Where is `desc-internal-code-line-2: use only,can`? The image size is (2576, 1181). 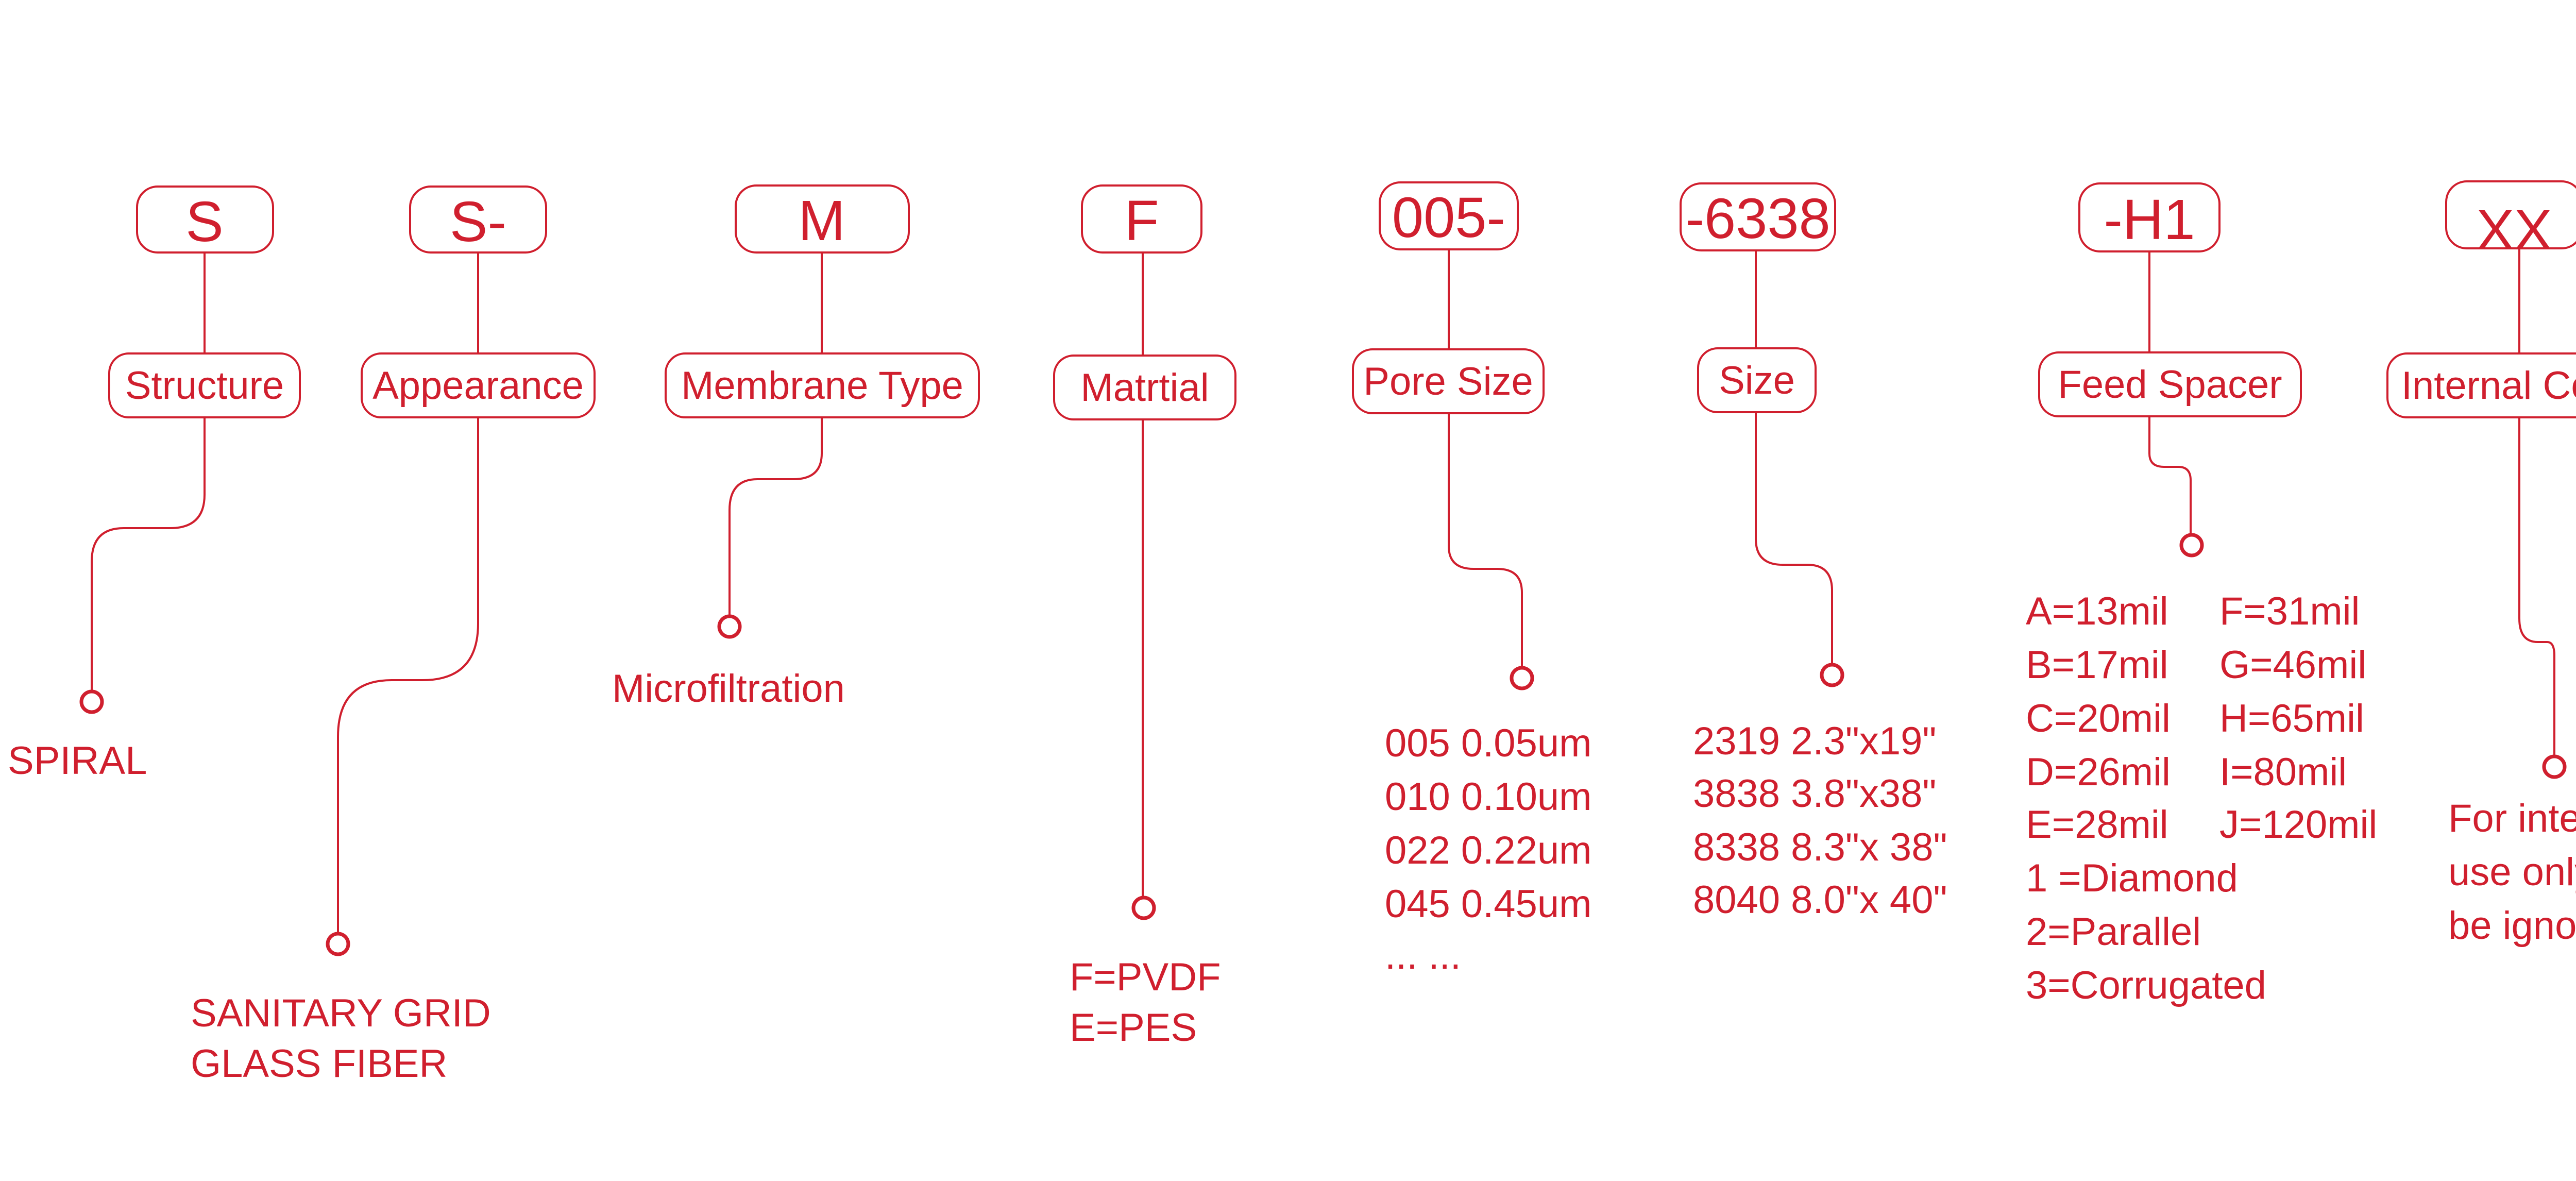
desc-internal-code-line-2: use only,can is located at coordinates (2512, 872).